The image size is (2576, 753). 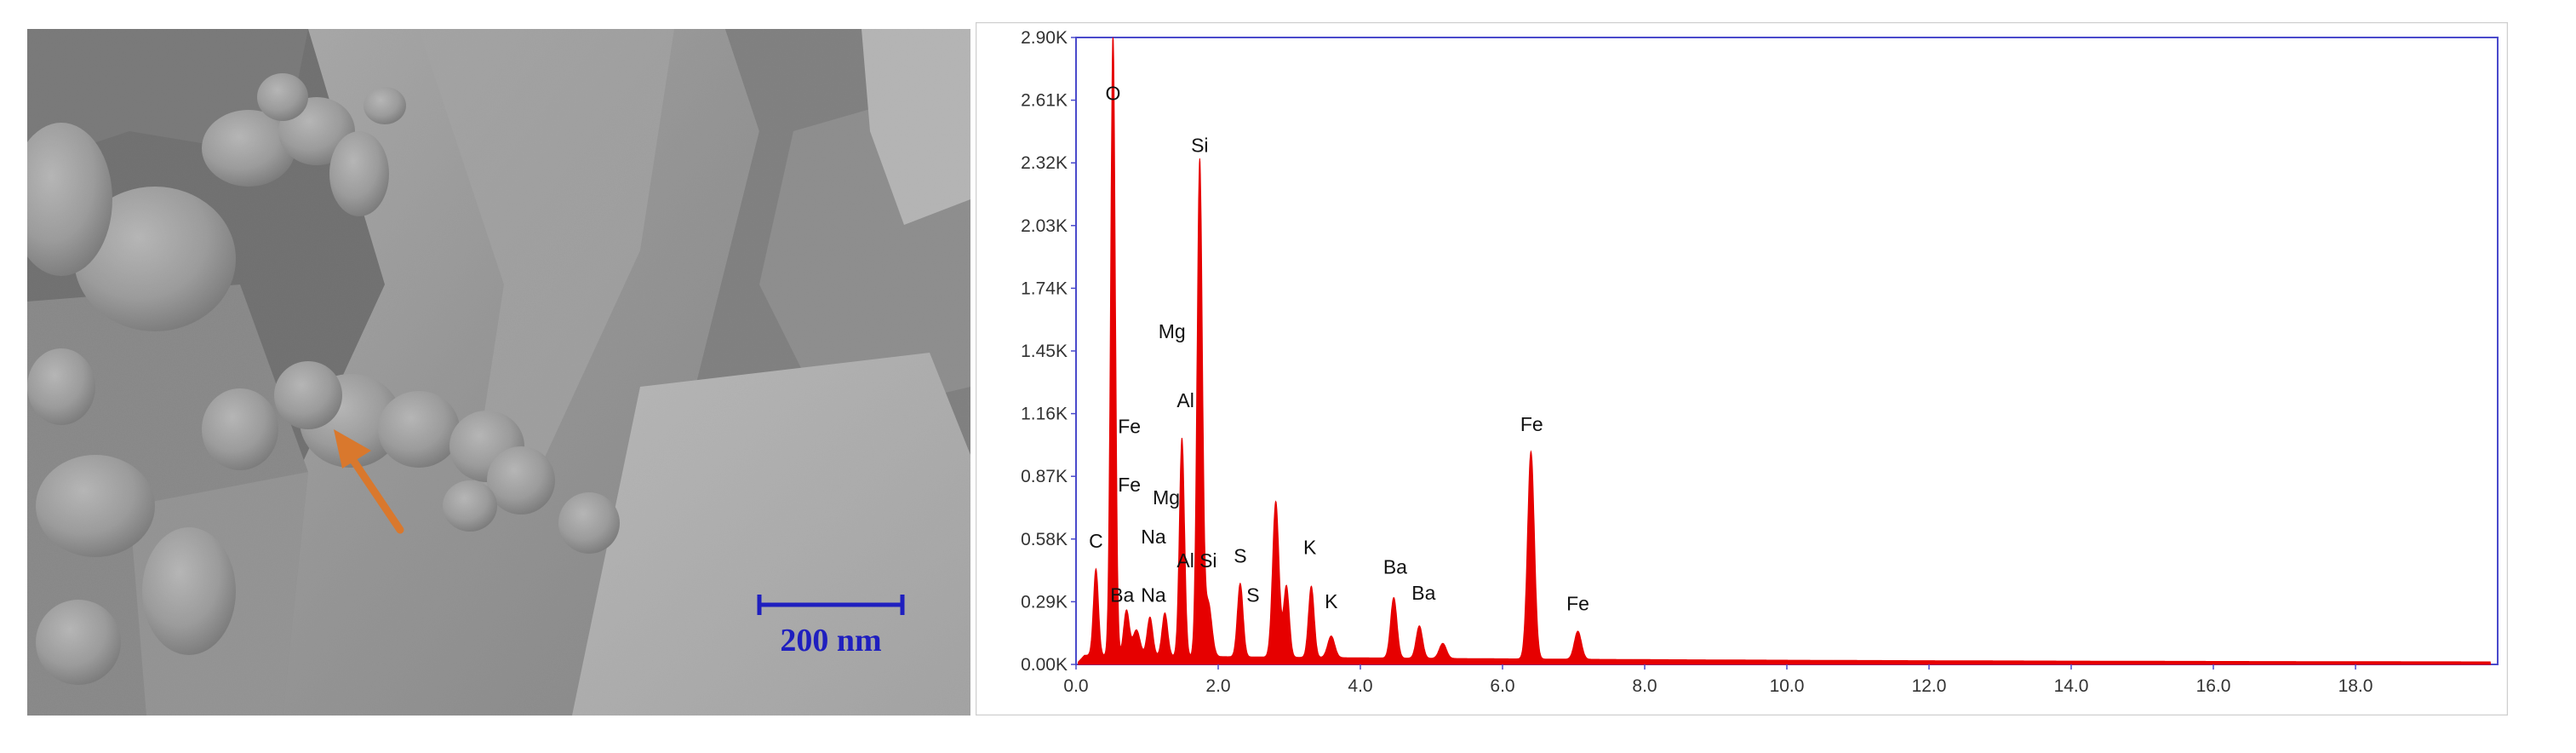 I want to click on peak-label: C, so click(x=1096, y=541).